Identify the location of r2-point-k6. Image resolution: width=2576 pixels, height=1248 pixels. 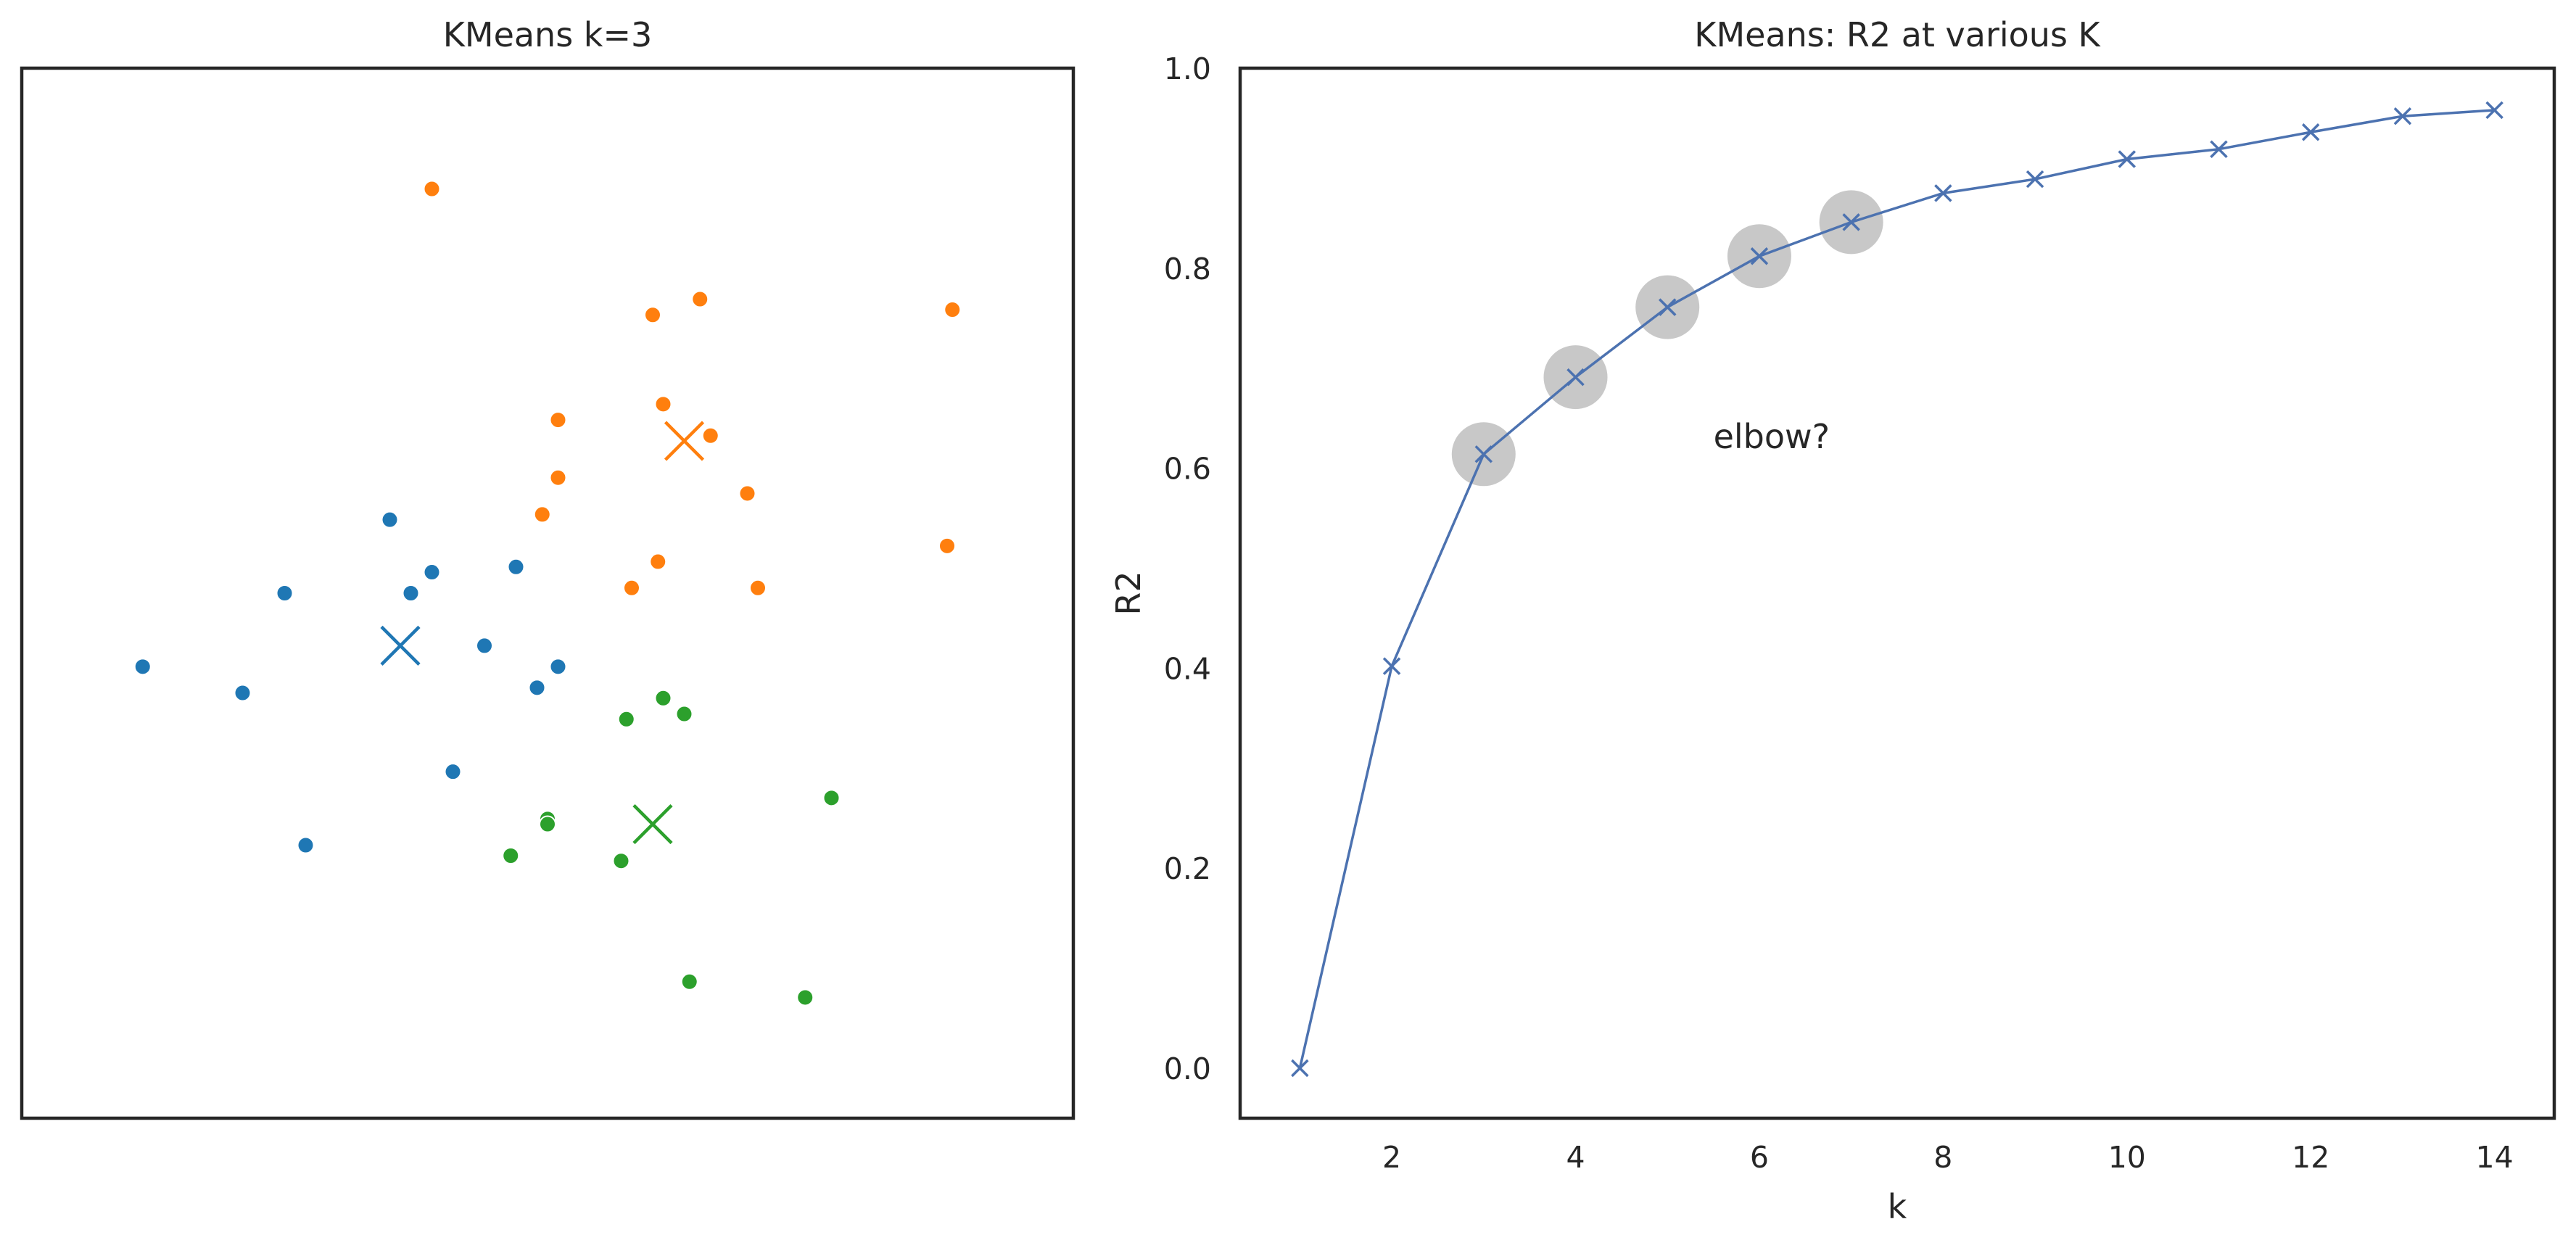
(1759, 256).